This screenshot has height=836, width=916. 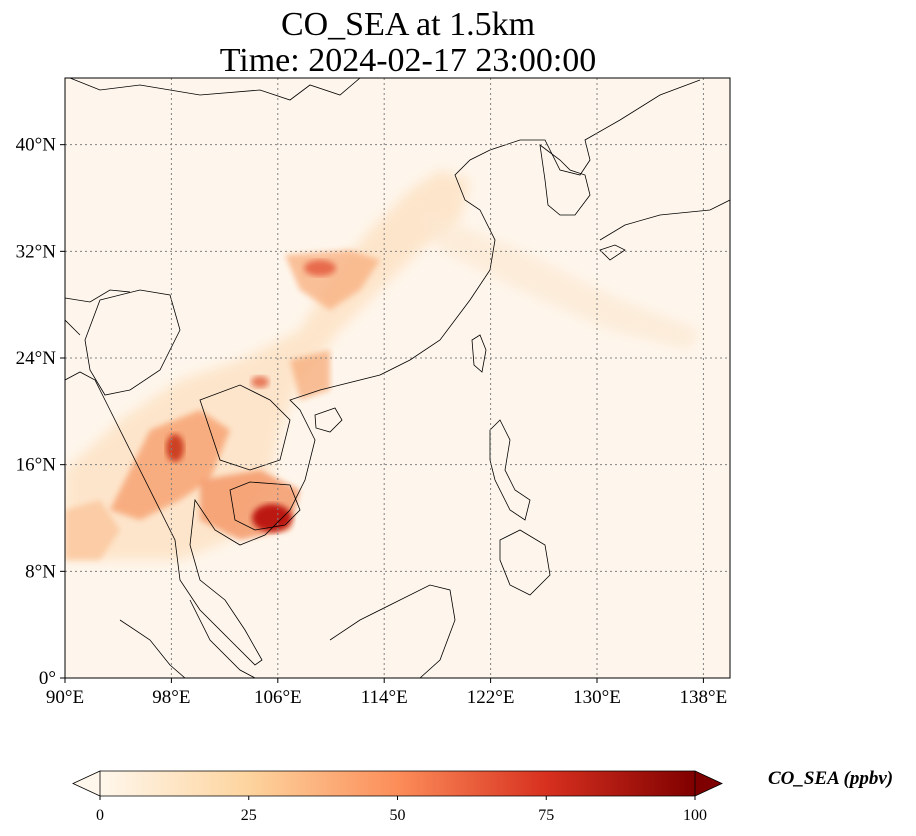 I want to click on colorbar-ticks: 0 25 50 75 100, so click(x=401, y=810).